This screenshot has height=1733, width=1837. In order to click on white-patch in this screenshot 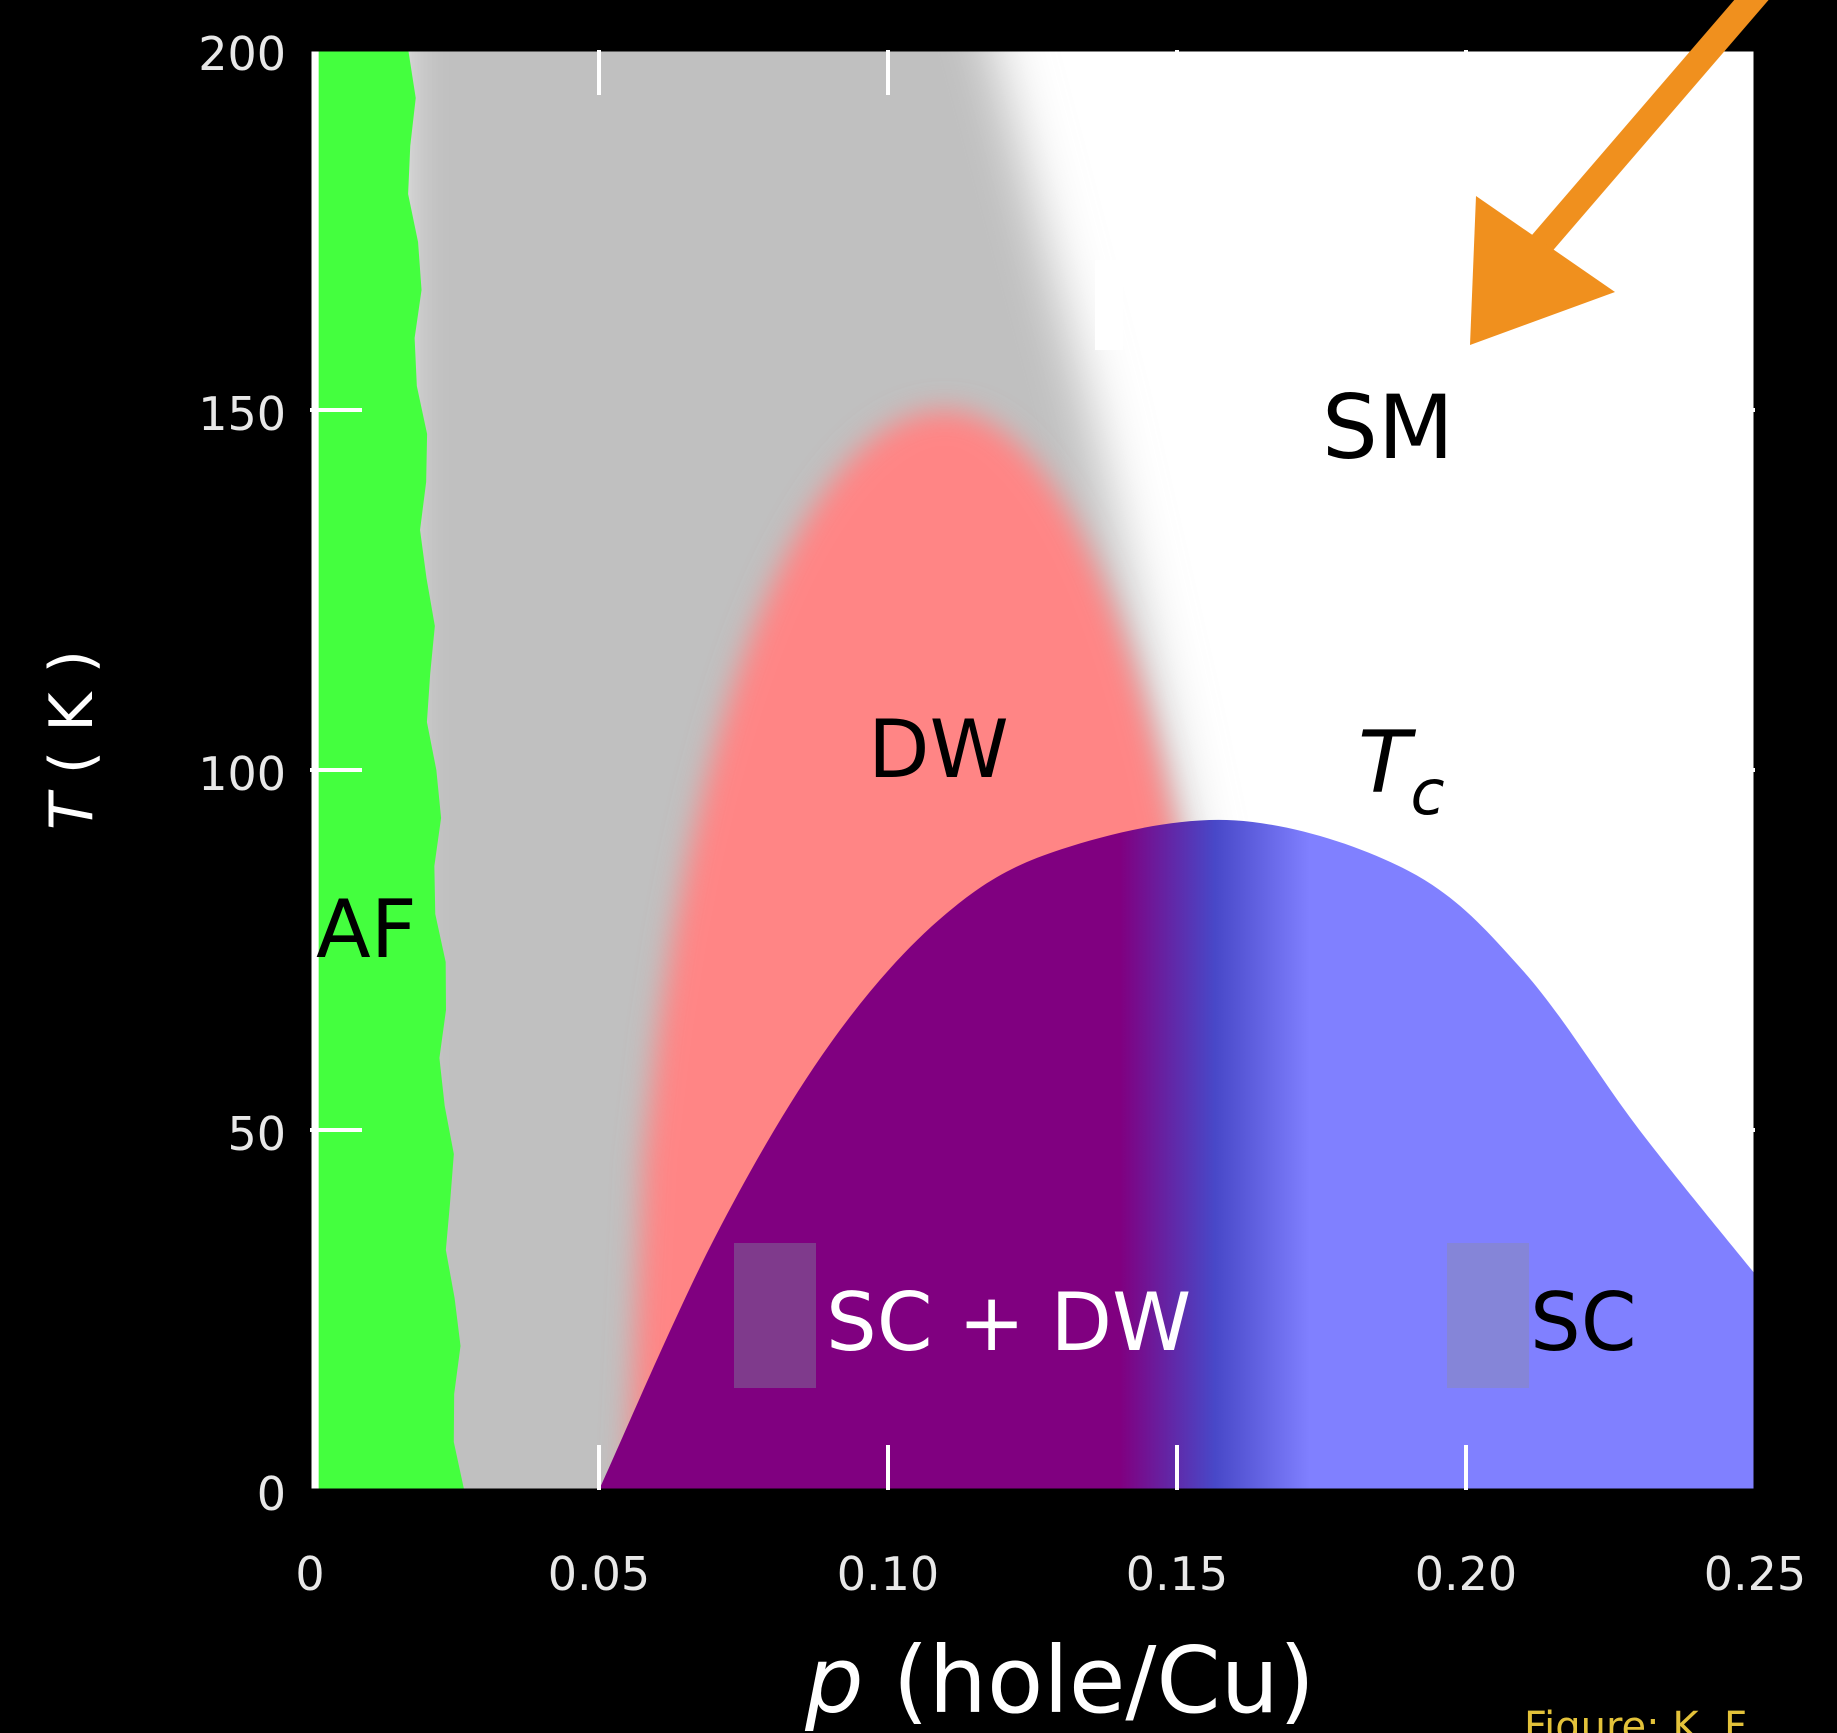, I will do `click(1109, 305)`.